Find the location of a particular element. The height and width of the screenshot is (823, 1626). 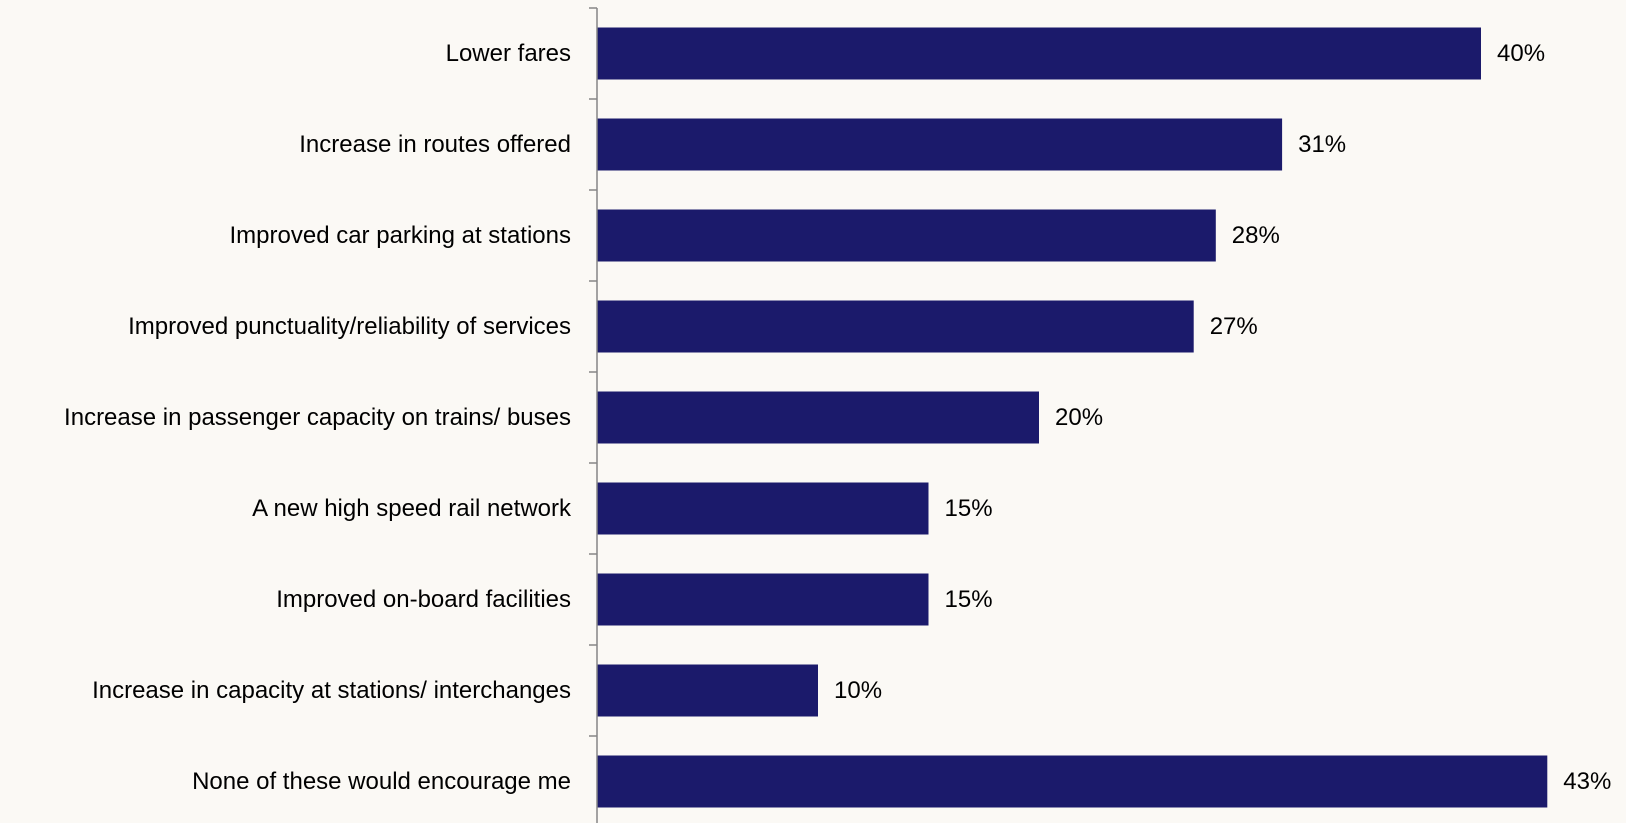

value-label: 31% is located at coordinates (1322, 144).